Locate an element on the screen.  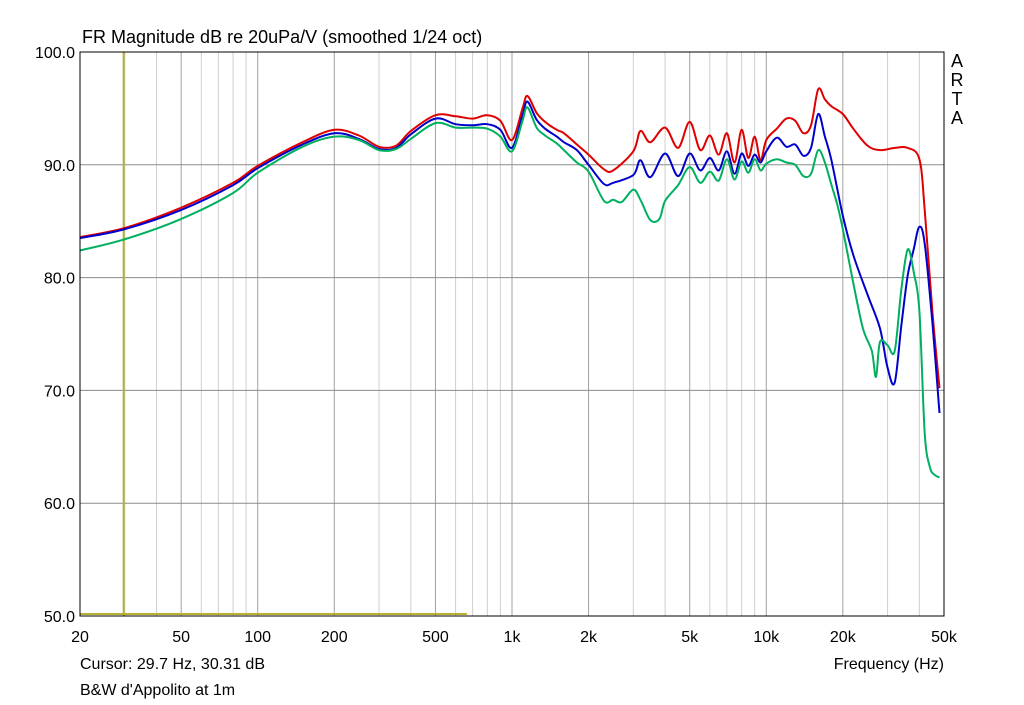
x-tick-label: 50 is located at coordinates (181, 637).